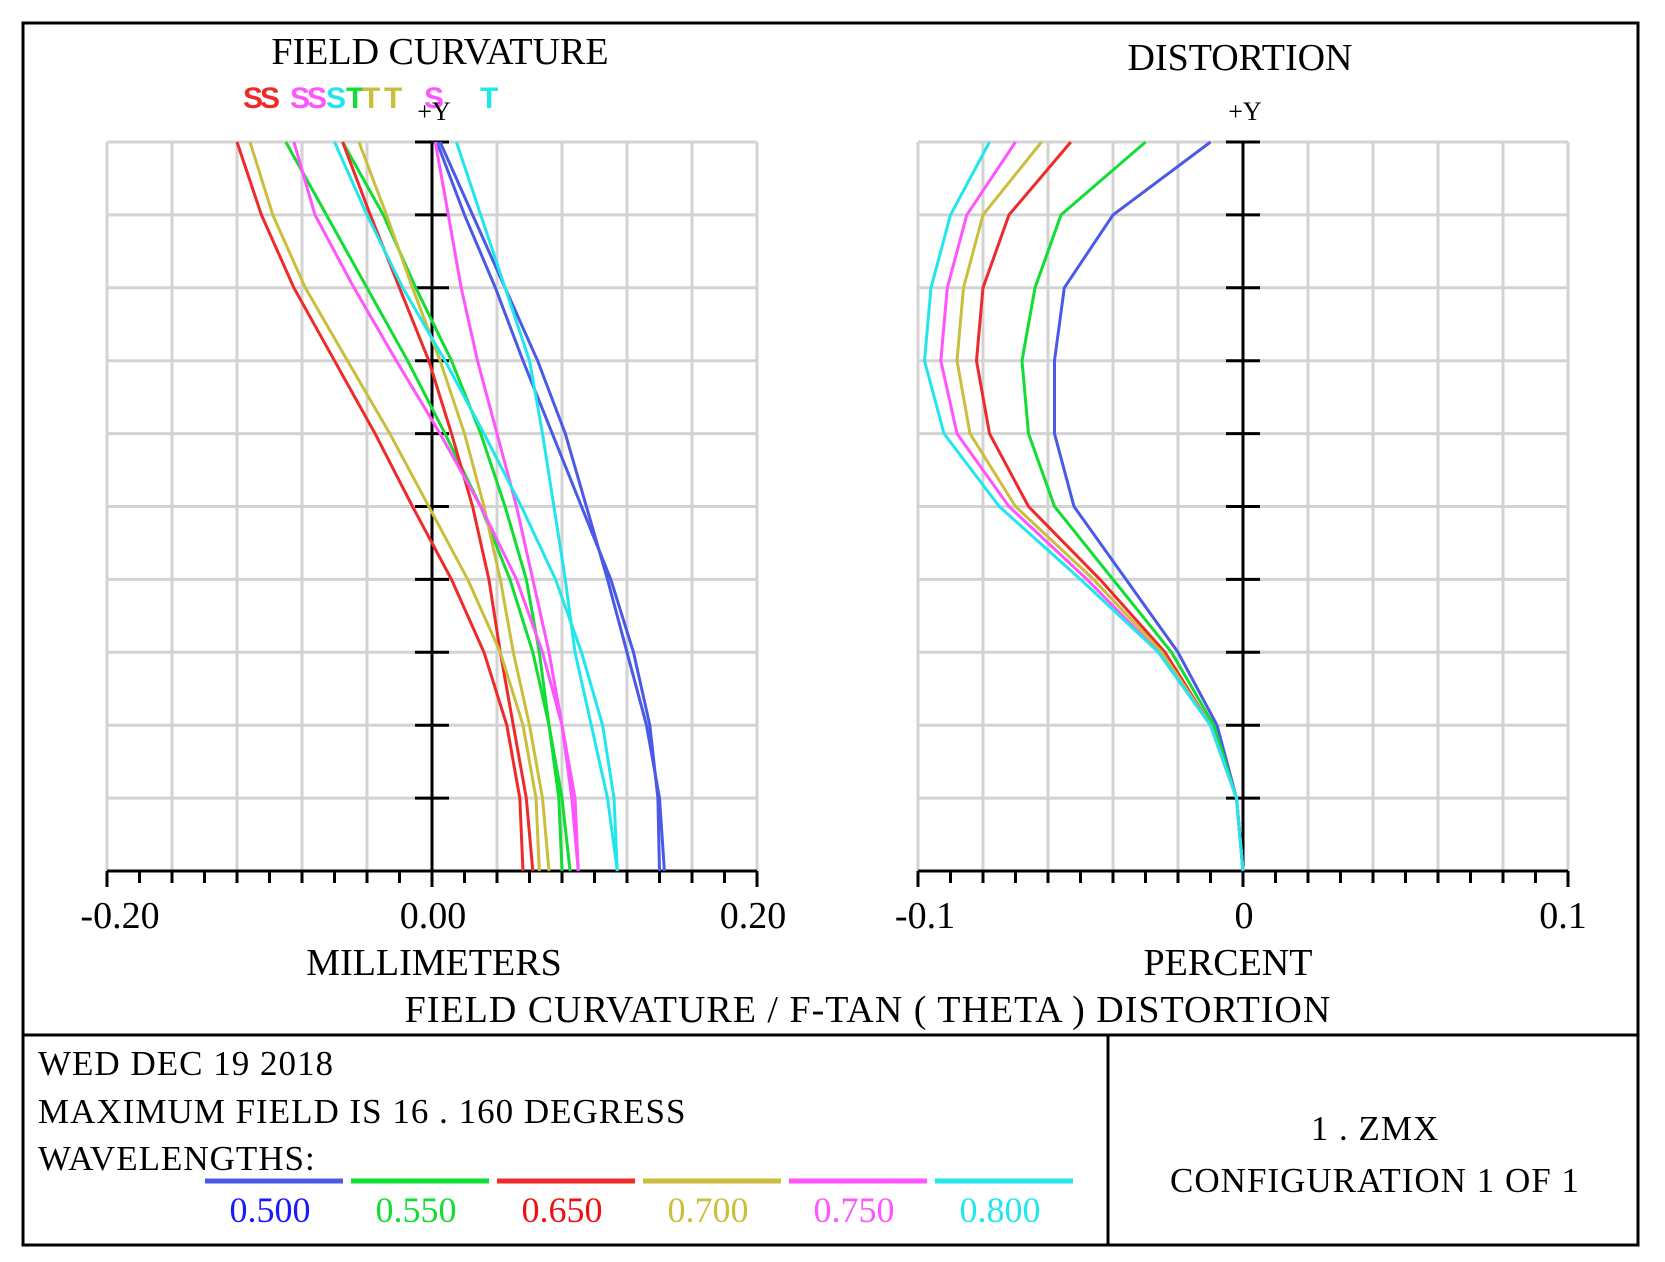  I want to click on fc-series-0-500-T, so click(552, 506).